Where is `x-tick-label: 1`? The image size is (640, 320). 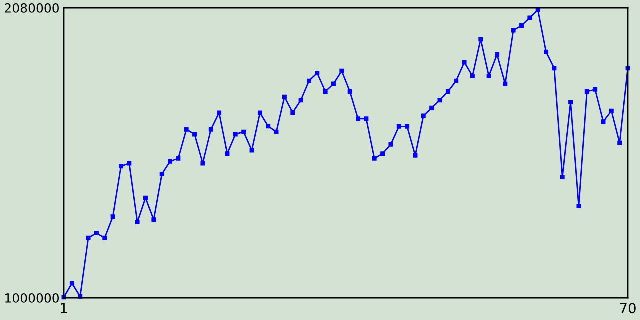
x-tick-label: 1 is located at coordinates (64, 308).